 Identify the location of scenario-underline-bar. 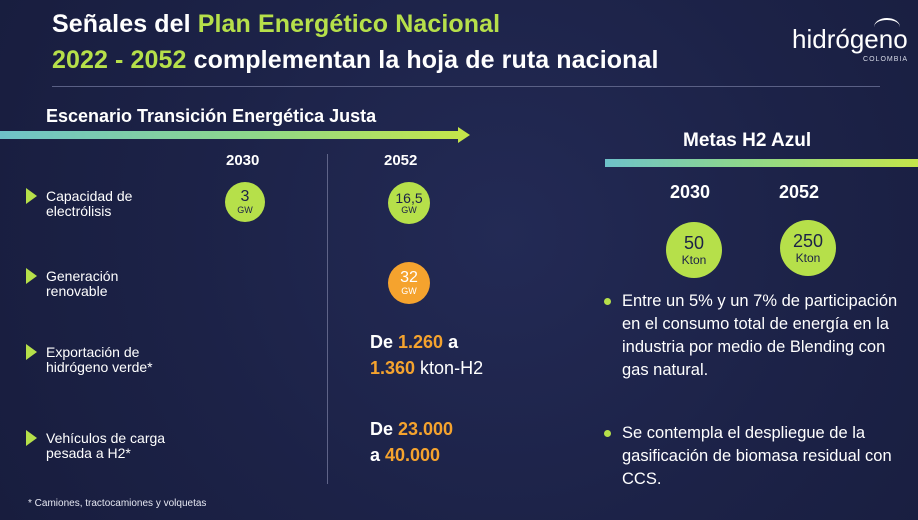
(231, 135).